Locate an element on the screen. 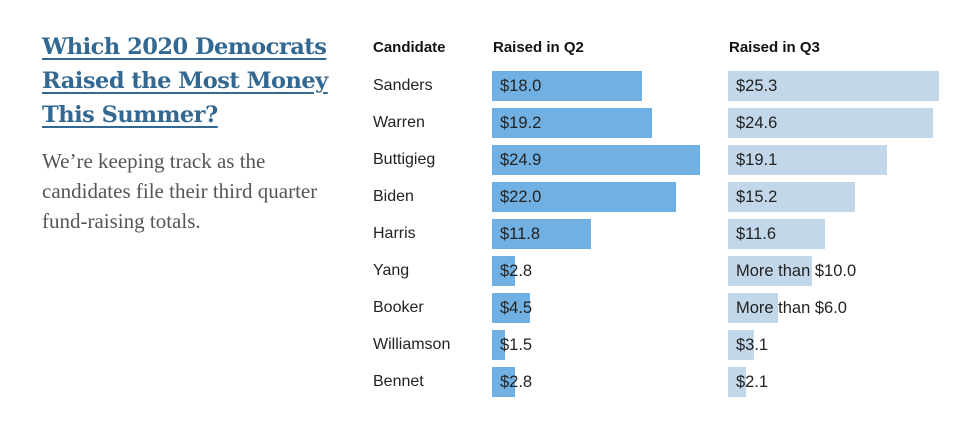 This screenshot has height=440, width=972. header-candidate: Candidate is located at coordinates (409, 47).